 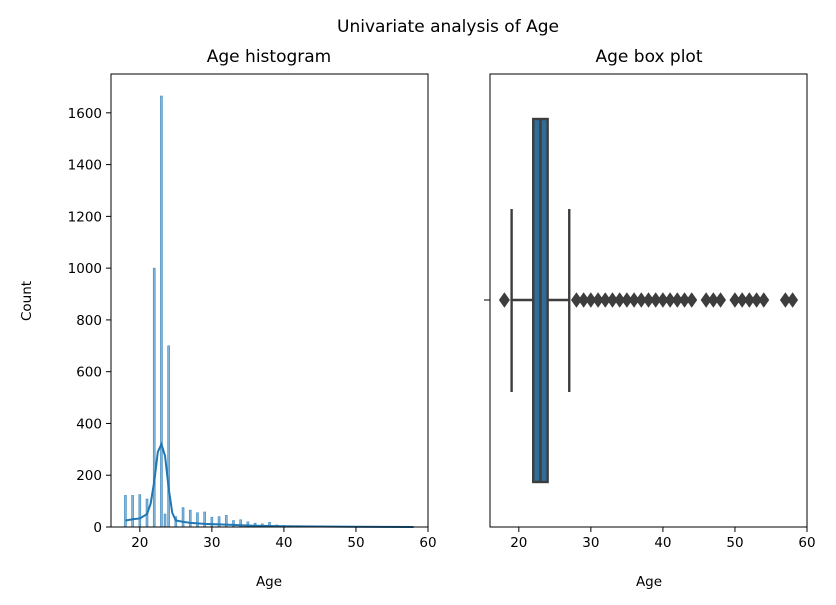 What do you see at coordinates (97, 528) in the screenshot?
I see `y-tick-label: 0` at bounding box center [97, 528].